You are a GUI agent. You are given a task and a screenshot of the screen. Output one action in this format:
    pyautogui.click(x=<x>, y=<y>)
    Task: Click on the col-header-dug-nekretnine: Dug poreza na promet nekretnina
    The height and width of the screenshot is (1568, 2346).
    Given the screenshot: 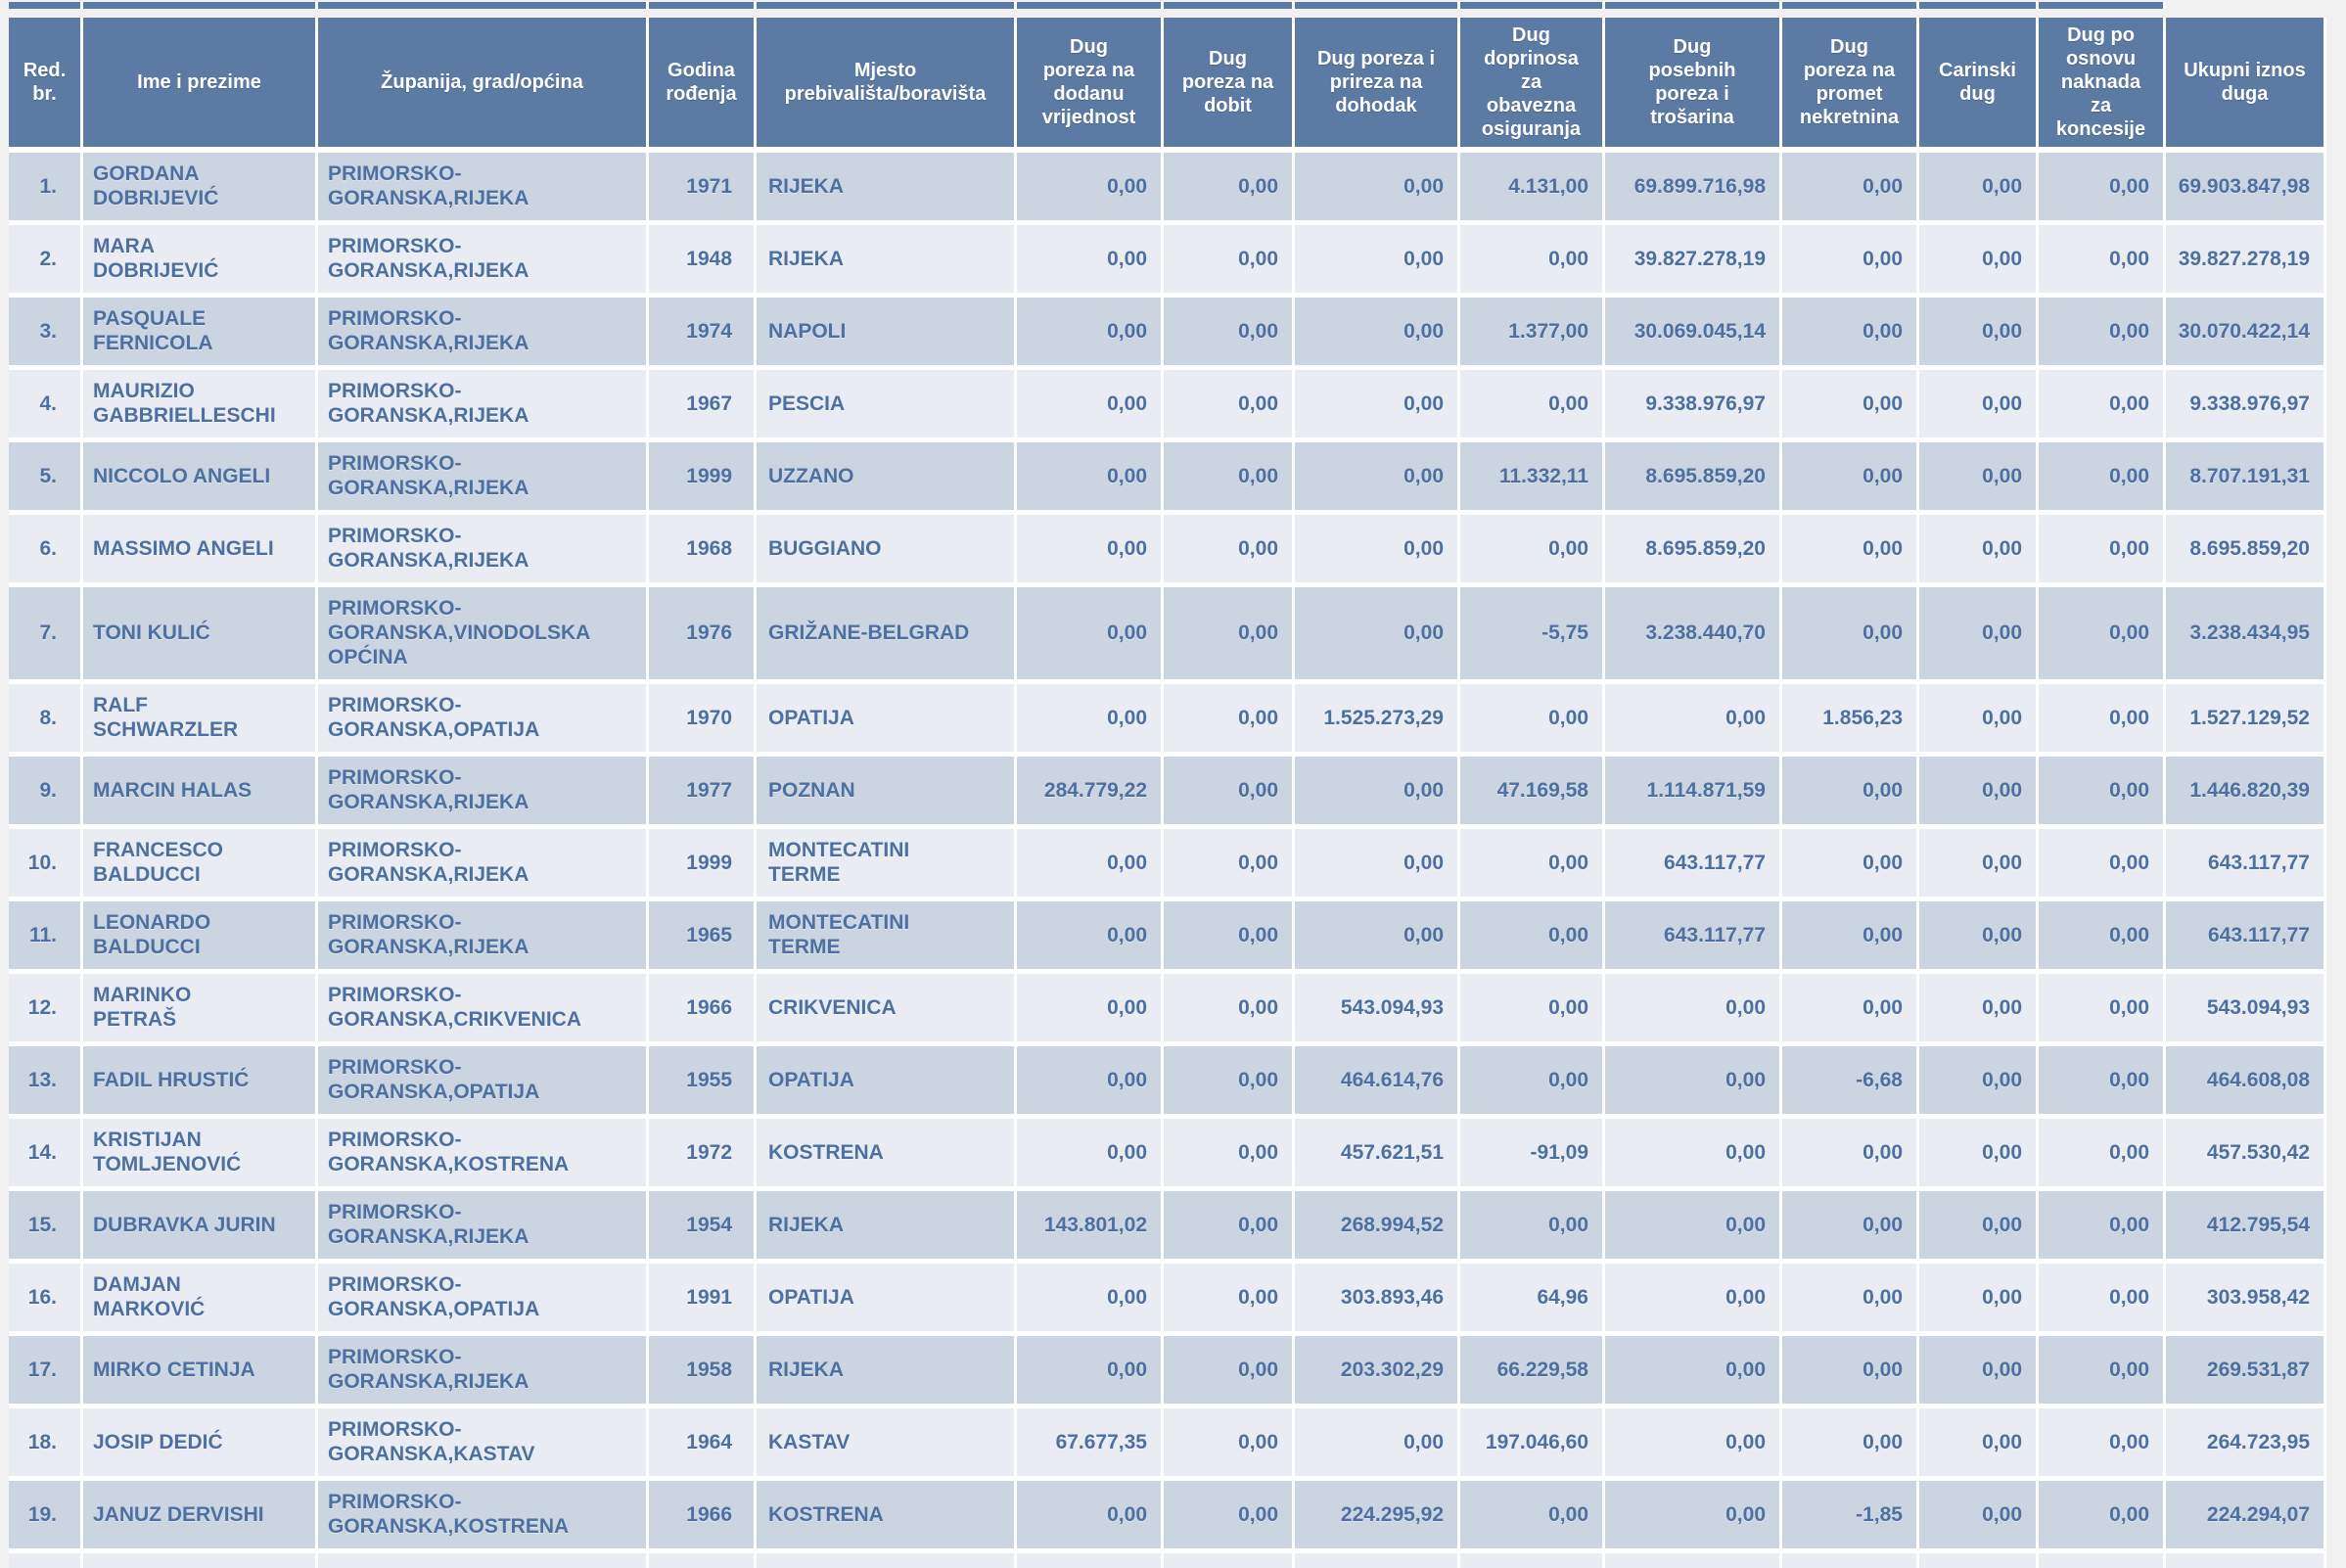 What is the action you would take?
    pyautogui.click(x=1851, y=85)
    